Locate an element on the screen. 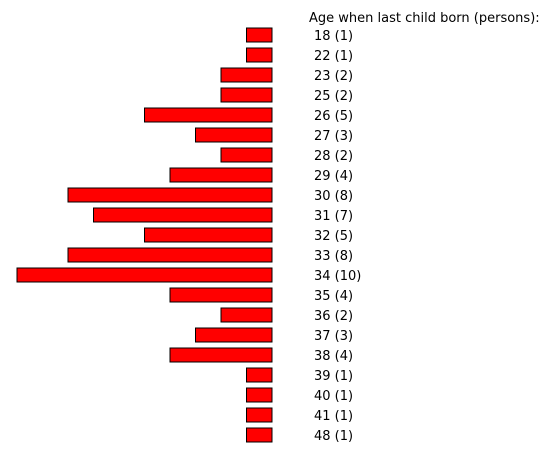  label-age-23: 23 (2) is located at coordinates (333, 76).